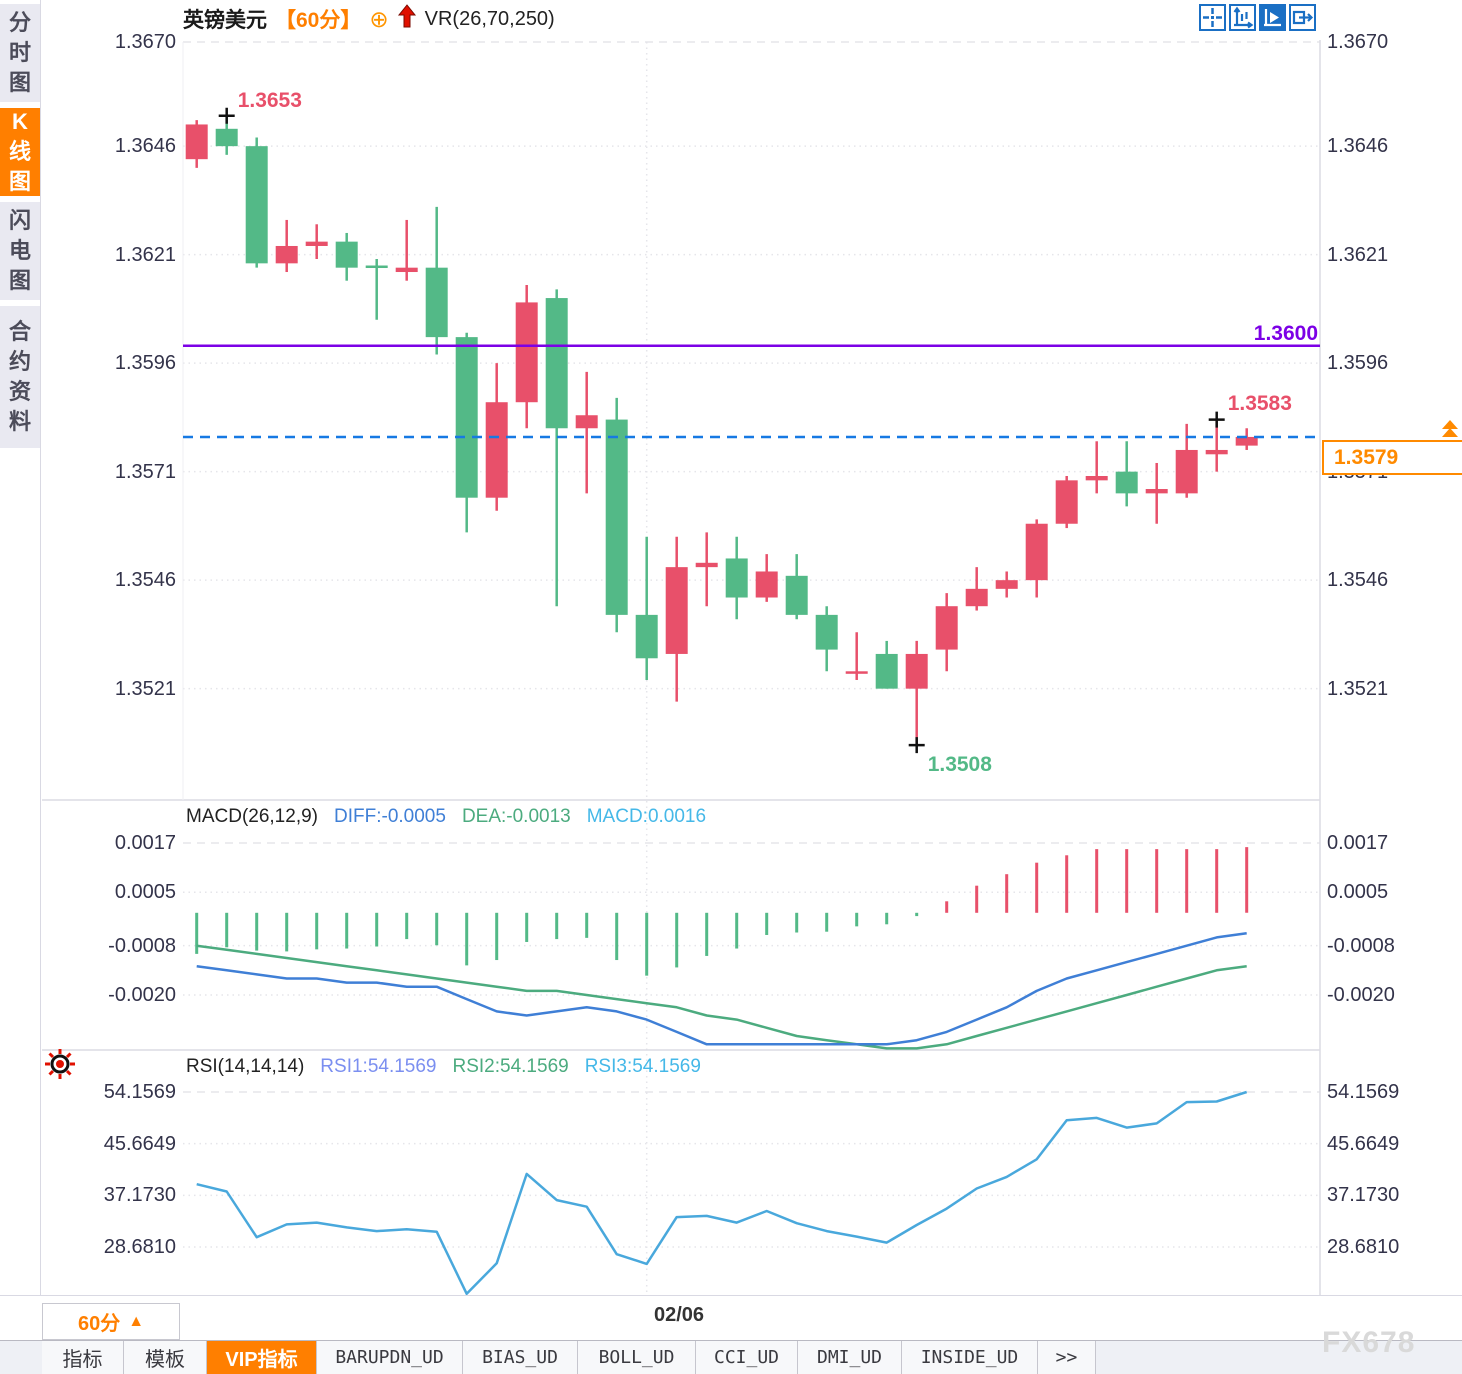 This screenshot has height=1374, width=1462. What do you see at coordinates (99, 1324) in the screenshot?
I see `period-selector-label: 60分` at bounding box center [99, 1324].